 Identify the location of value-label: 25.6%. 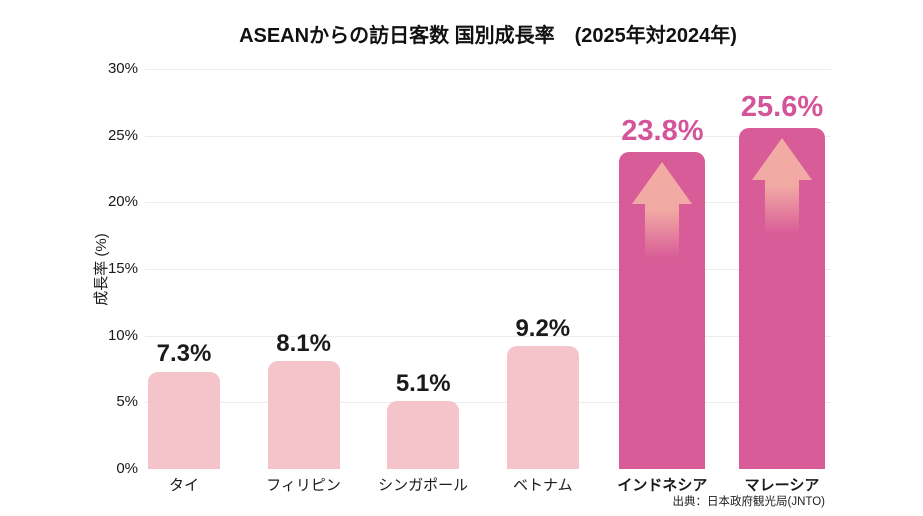
(782, 106).